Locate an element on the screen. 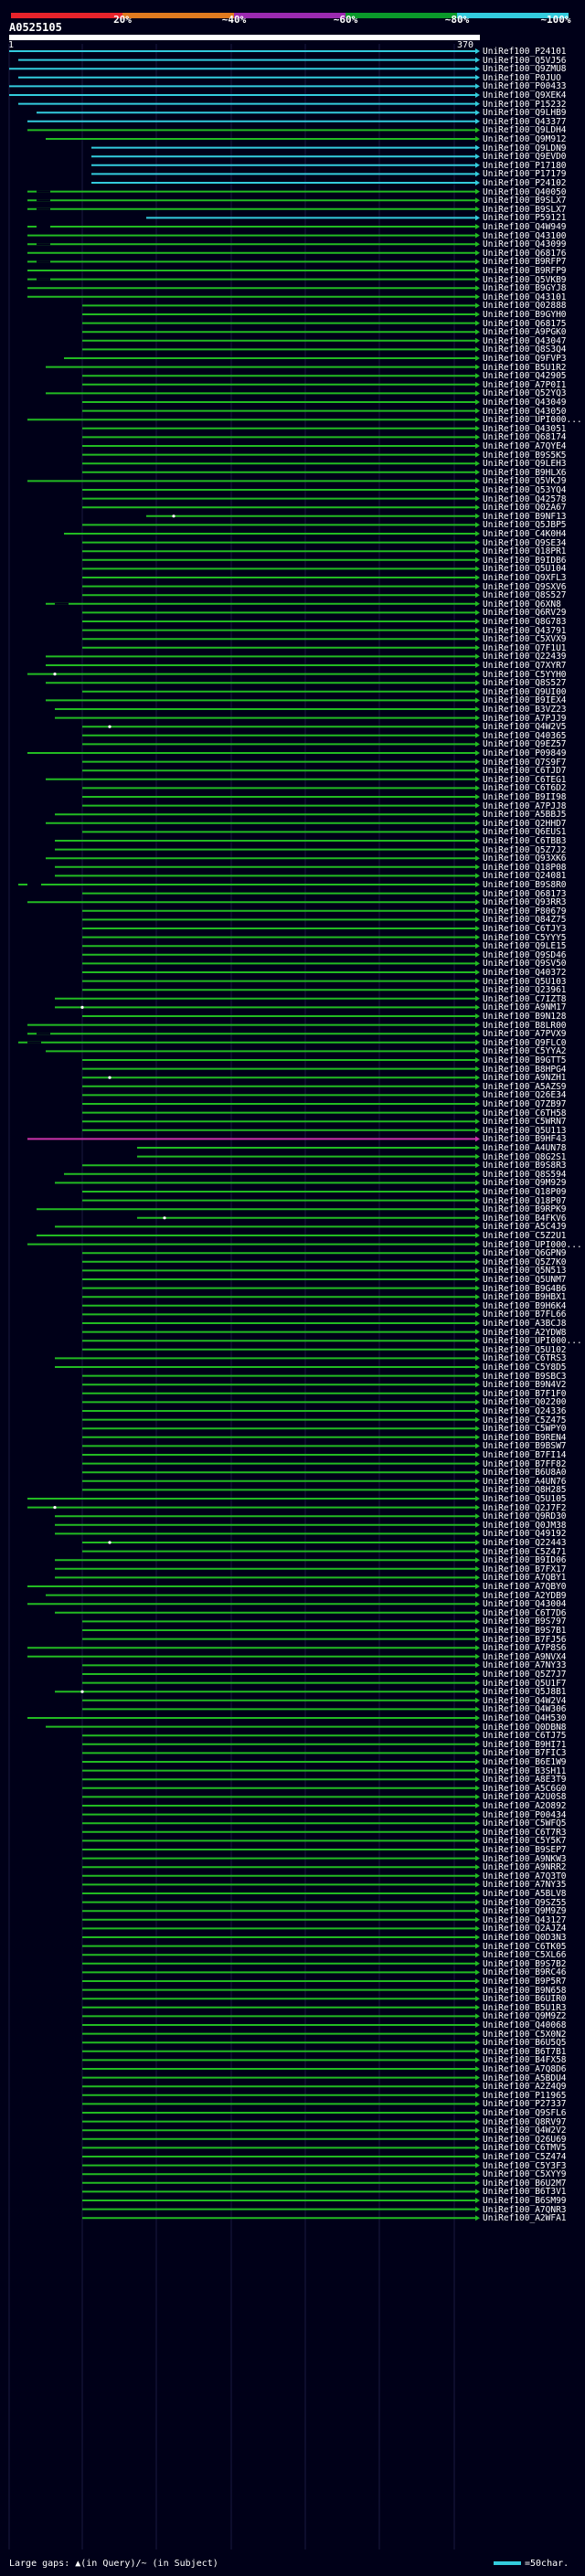 This screenshot has height=2576, width=585. hit-link: UniRef100_B9SLX7 is located at coordinates (525, 201).